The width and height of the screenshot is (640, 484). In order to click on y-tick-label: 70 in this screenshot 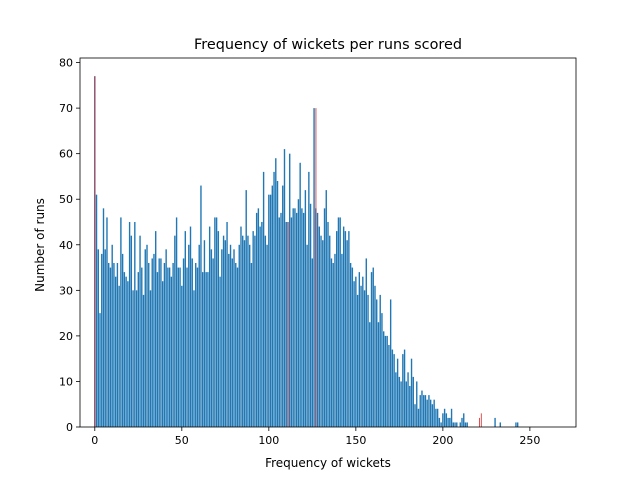, I will do `click(66, 108)`.